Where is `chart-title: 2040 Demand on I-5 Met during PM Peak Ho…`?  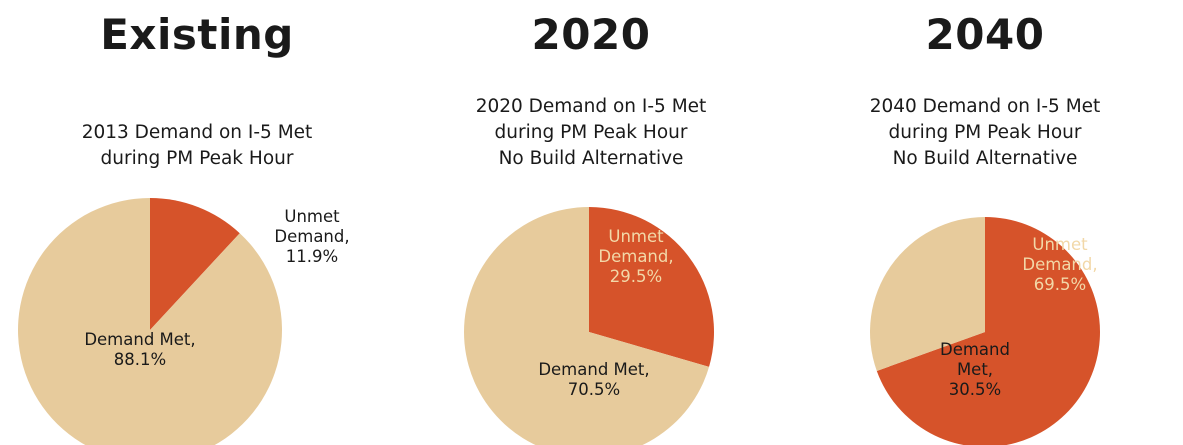 chart-title: 2040 Demand on I-5 Met during PM Peak Ho… is located at coordinates (985, 133).